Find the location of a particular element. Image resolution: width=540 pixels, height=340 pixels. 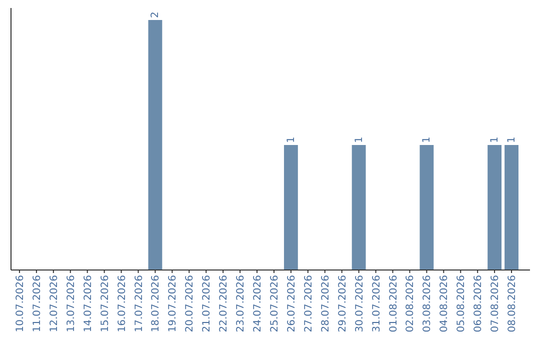

x-tick-label: 29.07.2026 is located at coordinates (342, 303).